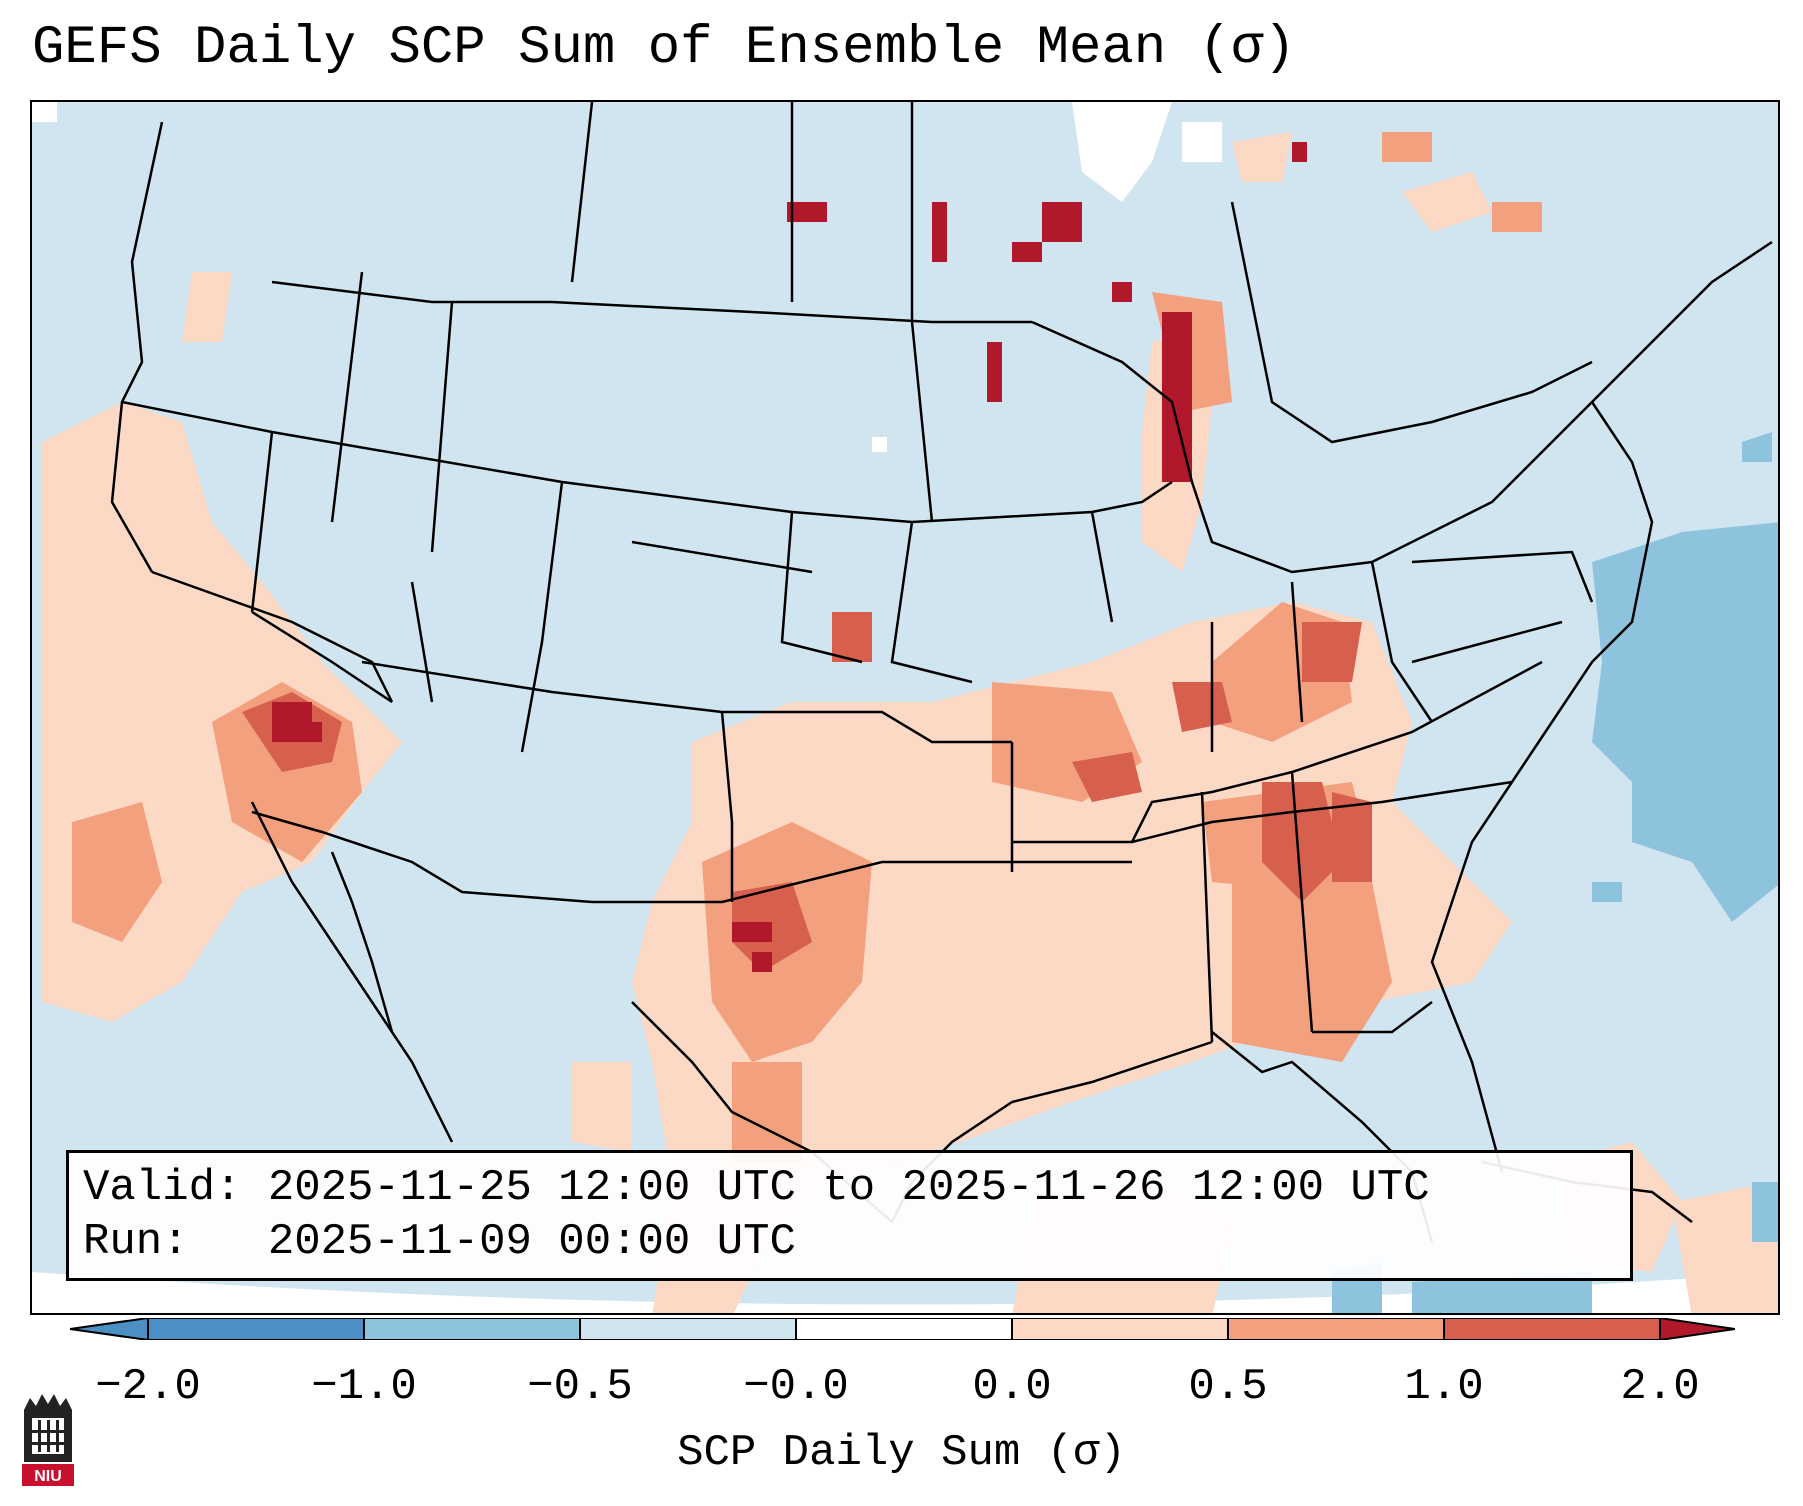 This screenshot has height=1506, width=1803. What do you see at coordinates (531, 1242) in the screenshot?
I see `run-value: 2025-11-09 00:00 UTC` at bounding box center [531, 1242].